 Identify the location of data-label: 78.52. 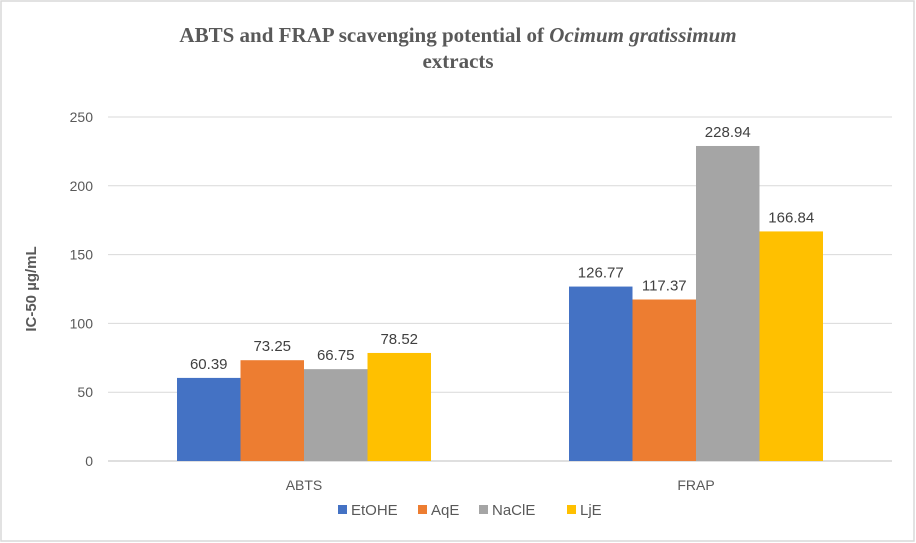
(399, 339).